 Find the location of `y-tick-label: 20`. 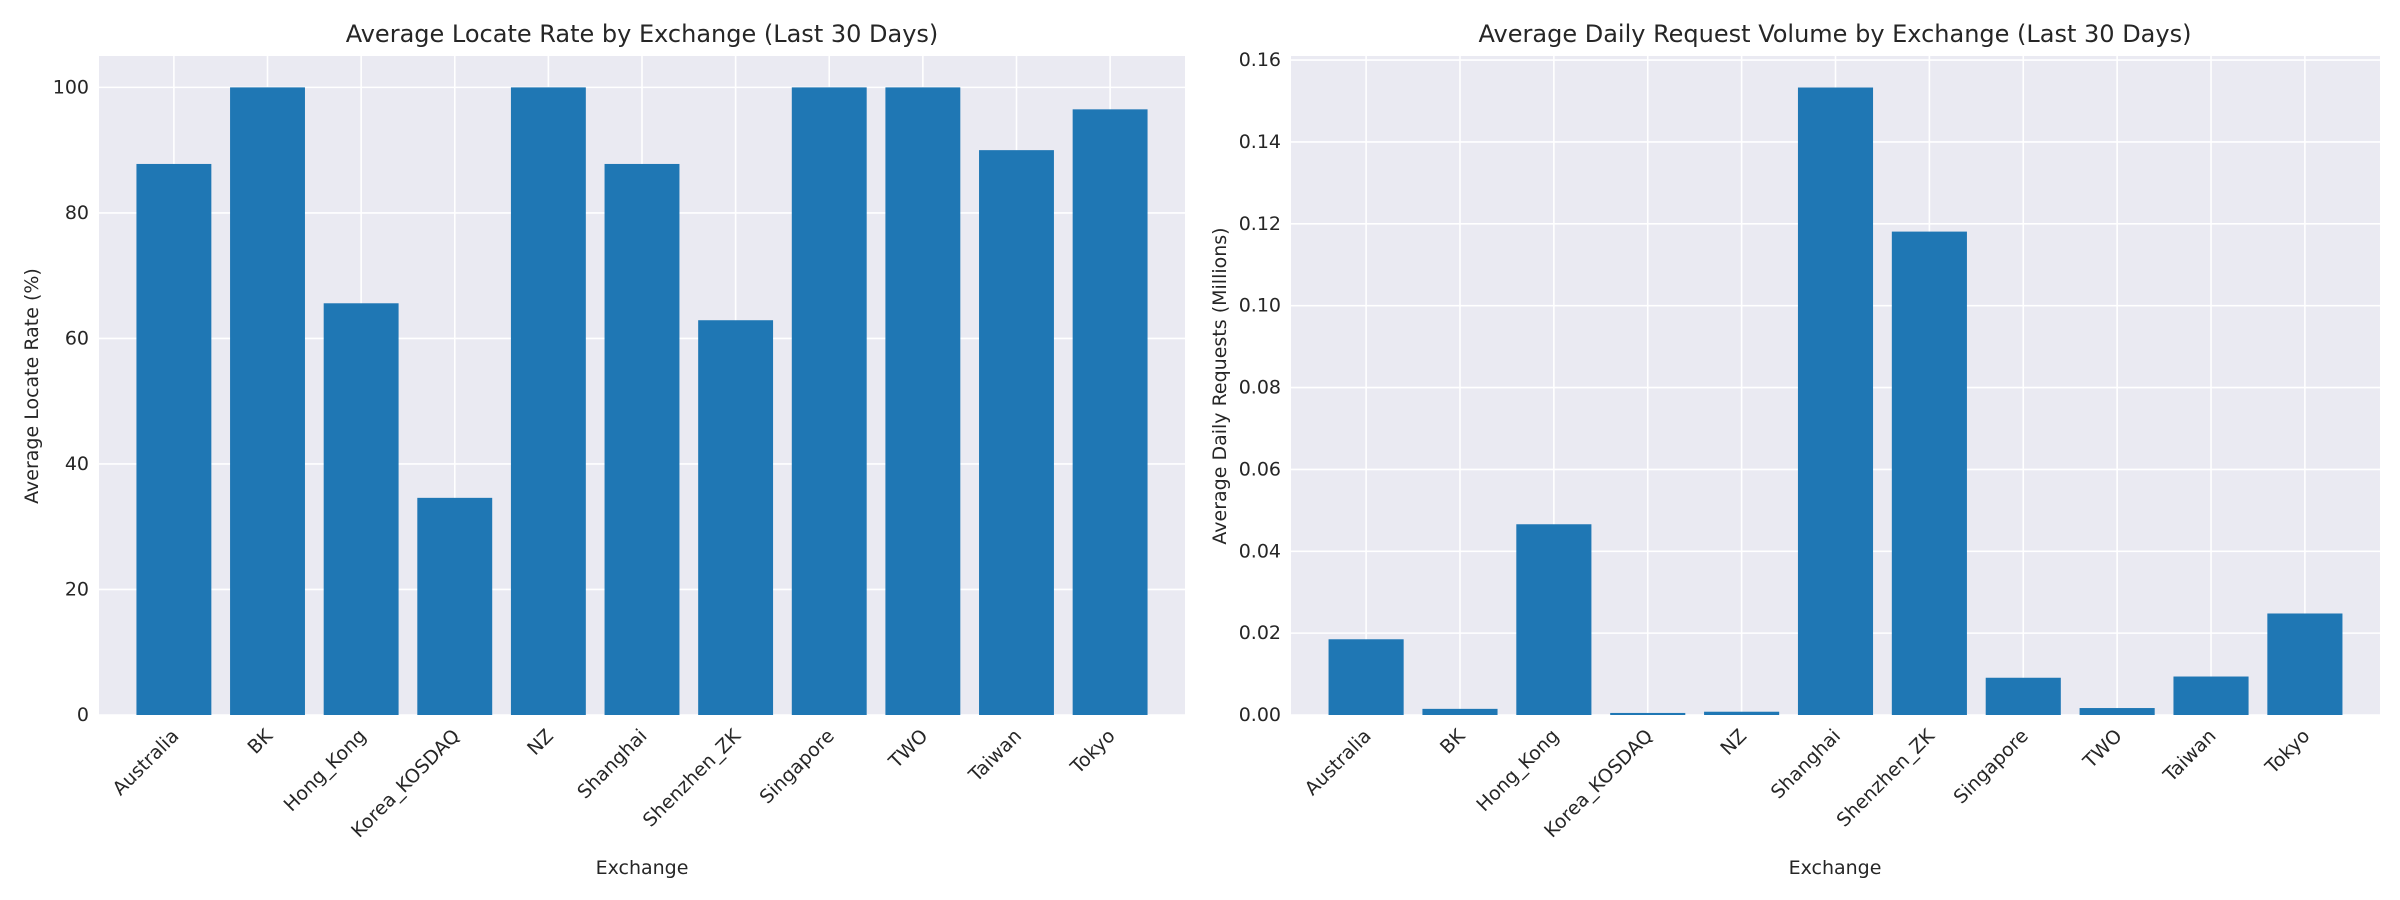

y-tick-label: 20 is located at coordinates (77, 589).